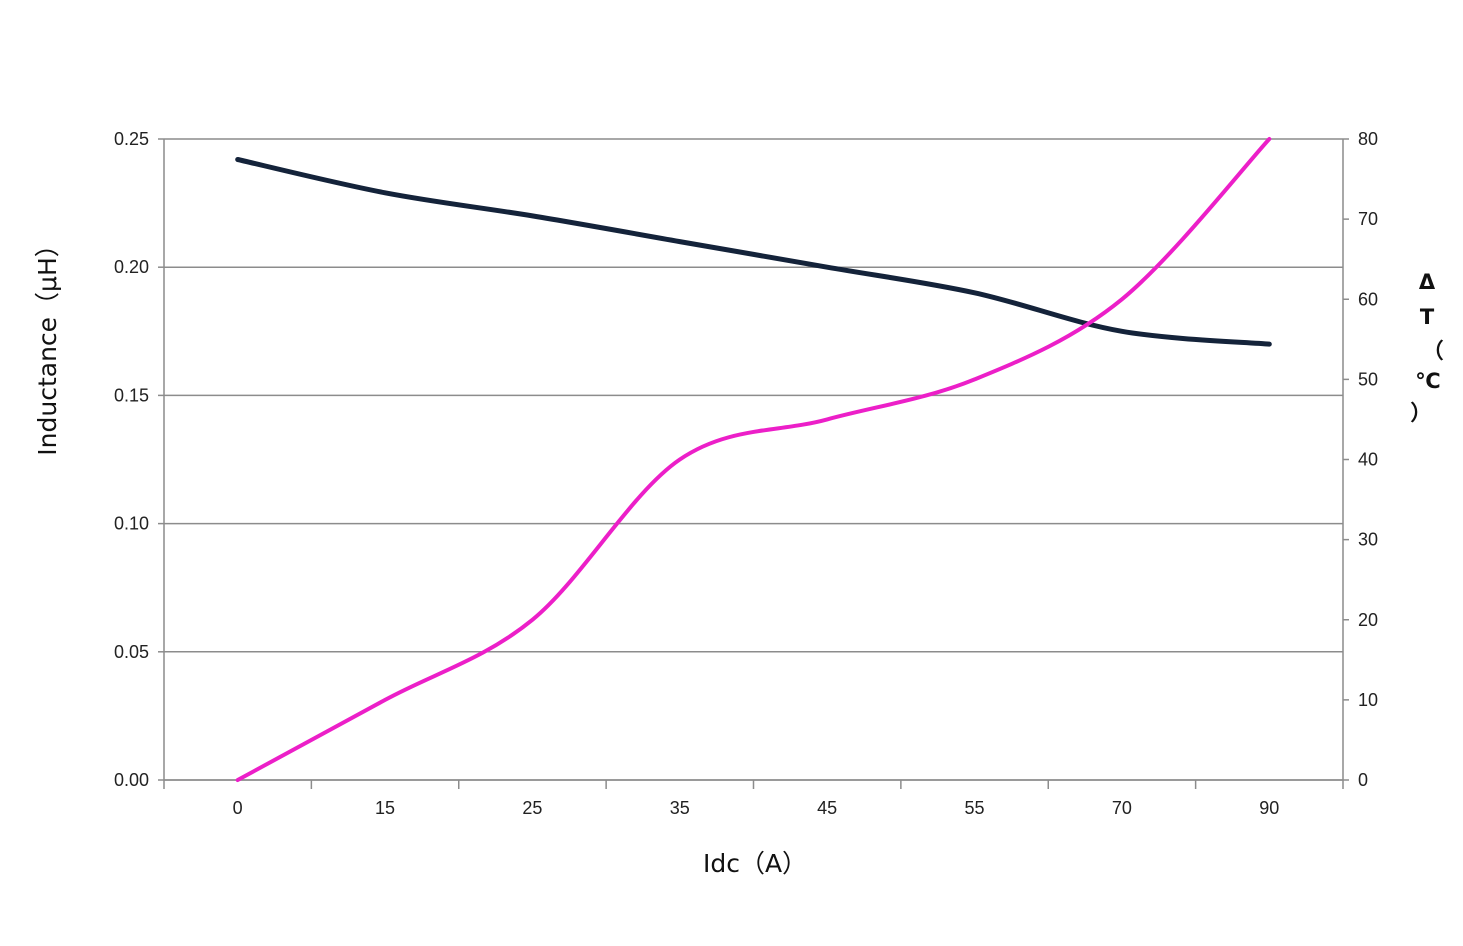  What do you see at coordinates (385, 808) in the screenshot?
I see `x-tick-label: 15` at bounding box center [385, 808].